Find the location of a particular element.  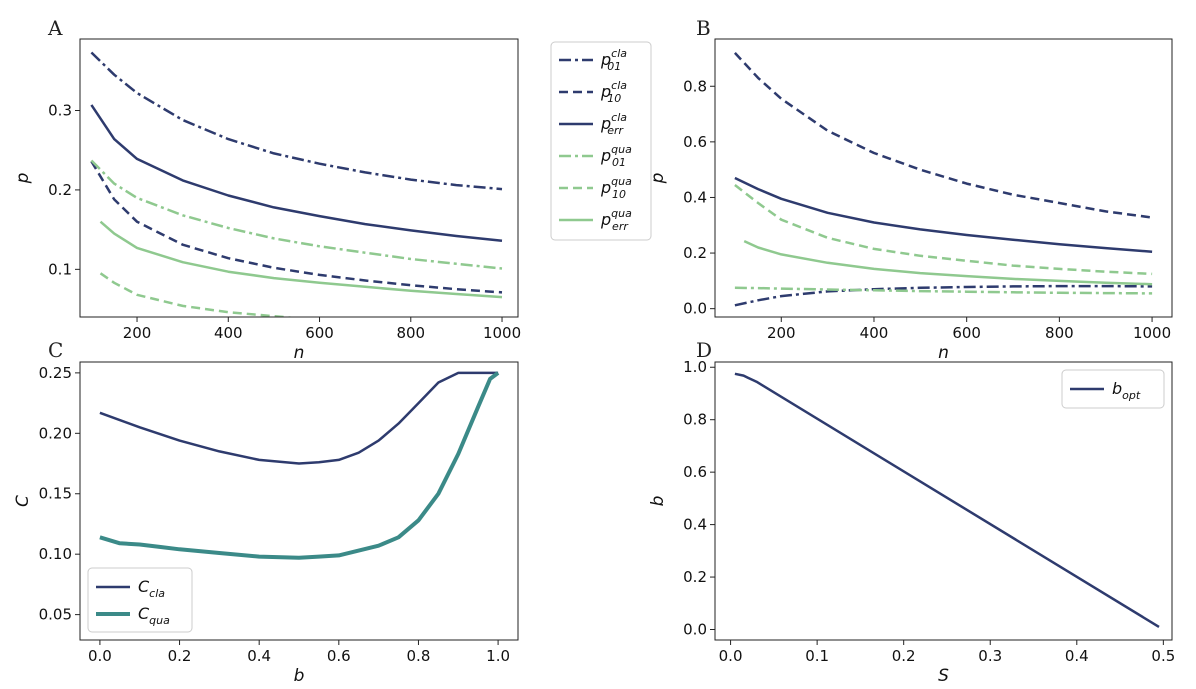

legend-box-d is located at coordinates (1113, 389).